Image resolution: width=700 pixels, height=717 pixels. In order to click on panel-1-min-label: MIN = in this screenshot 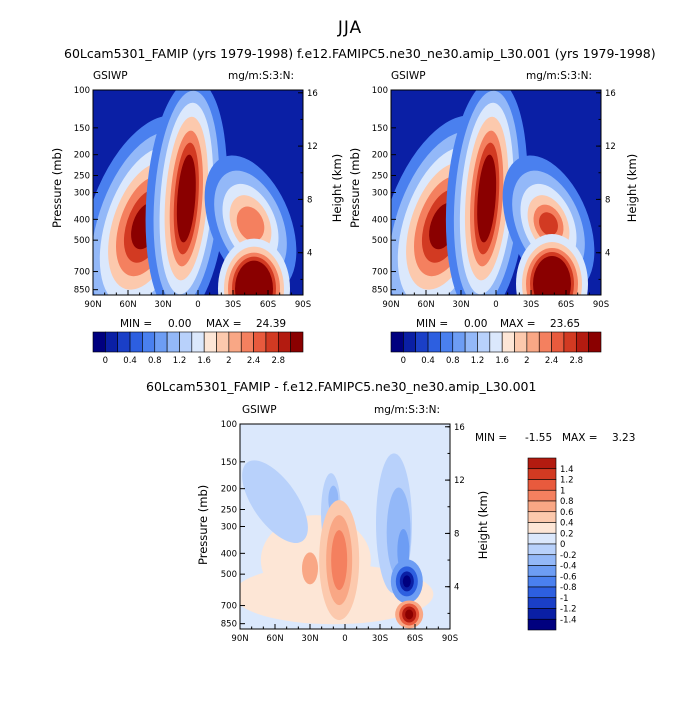, I will do `click(136, 324)`.